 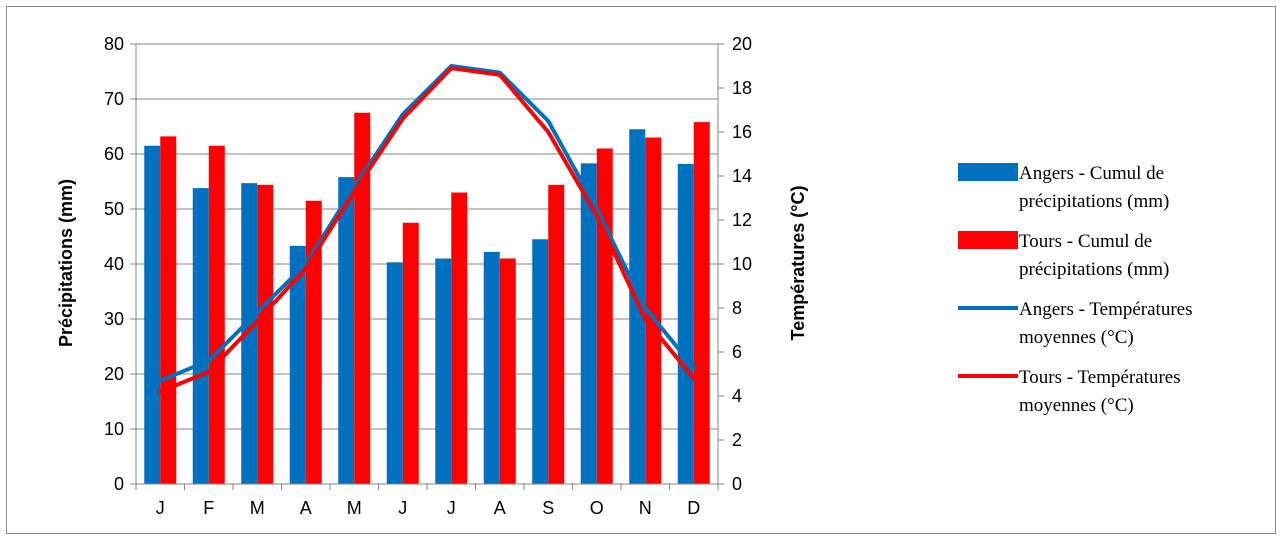 What do you see at coordinates (737, 396) in the screenshot?
I see `y-right-tick-label: 4` at bounding box center [737, 396].